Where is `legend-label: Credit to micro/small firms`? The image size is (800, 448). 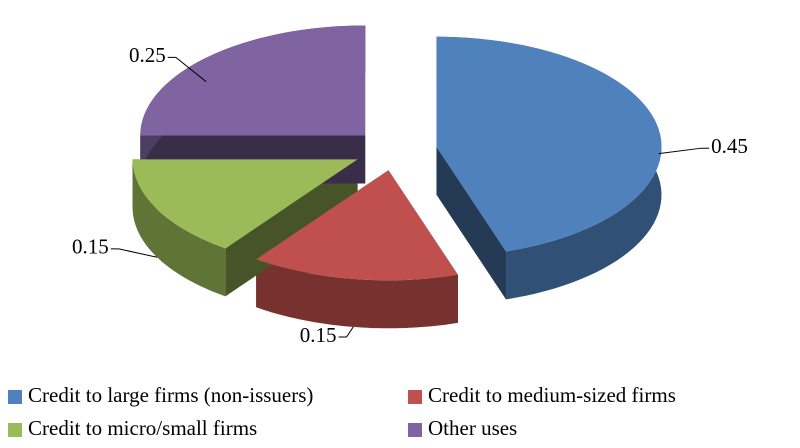
legend-label: Credit to micro/small firms is located at coordinates (142, 428).